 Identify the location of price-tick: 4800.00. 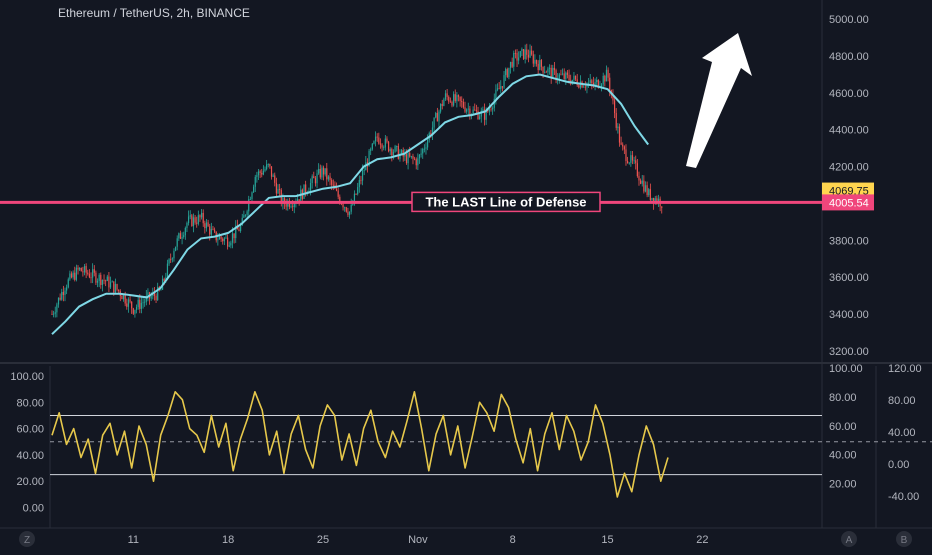
(849, 57).